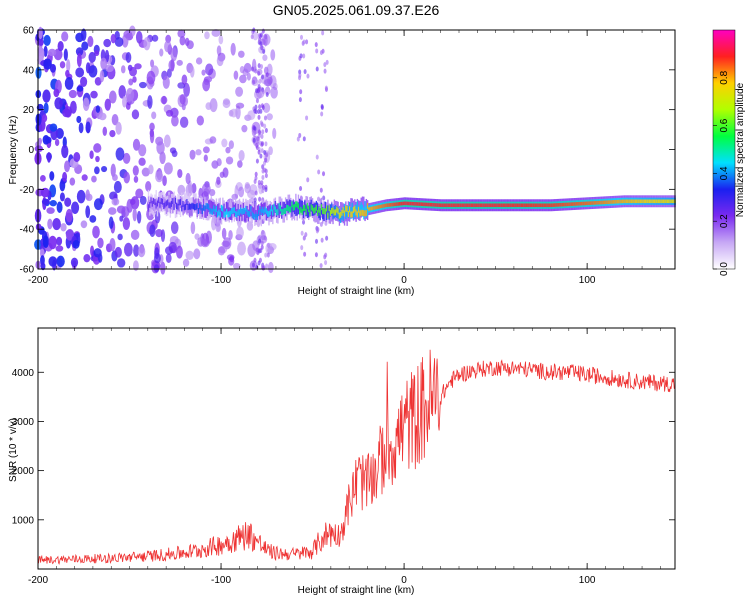  I want to click on colorbar-tick-label: 0.6, so click(724, 125).